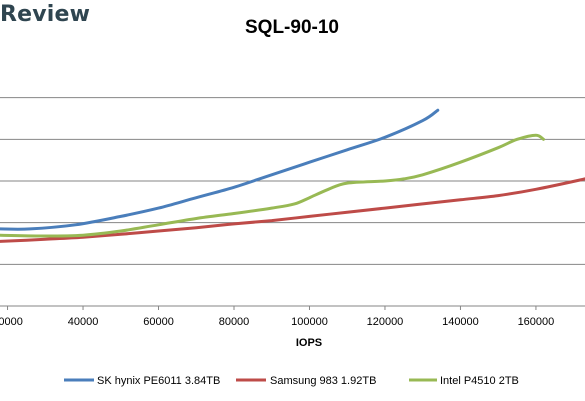  Describe the element at coordinates (536, 322) in the screenshot. I see `x-tick-label-7: 160000` at that location.